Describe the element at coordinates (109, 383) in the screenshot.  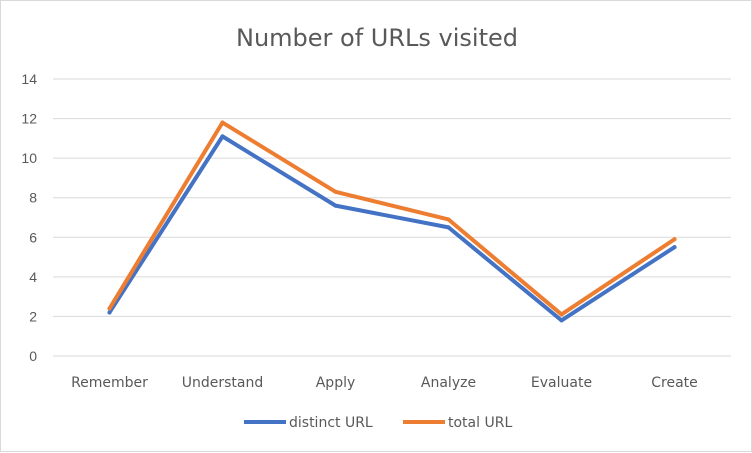
I see `x-tick-label: Remember` at that location.